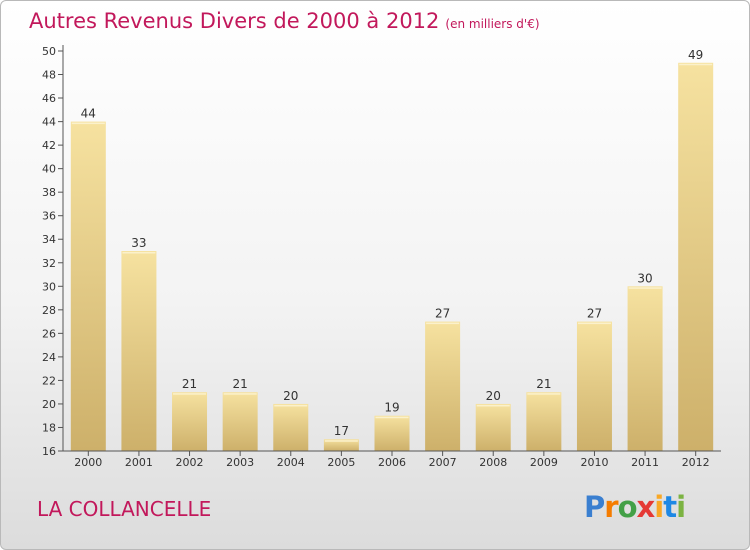 The width and height of the screenshot is (750, 550). I want to click on y-tick-label: 38, so click(49, 192).